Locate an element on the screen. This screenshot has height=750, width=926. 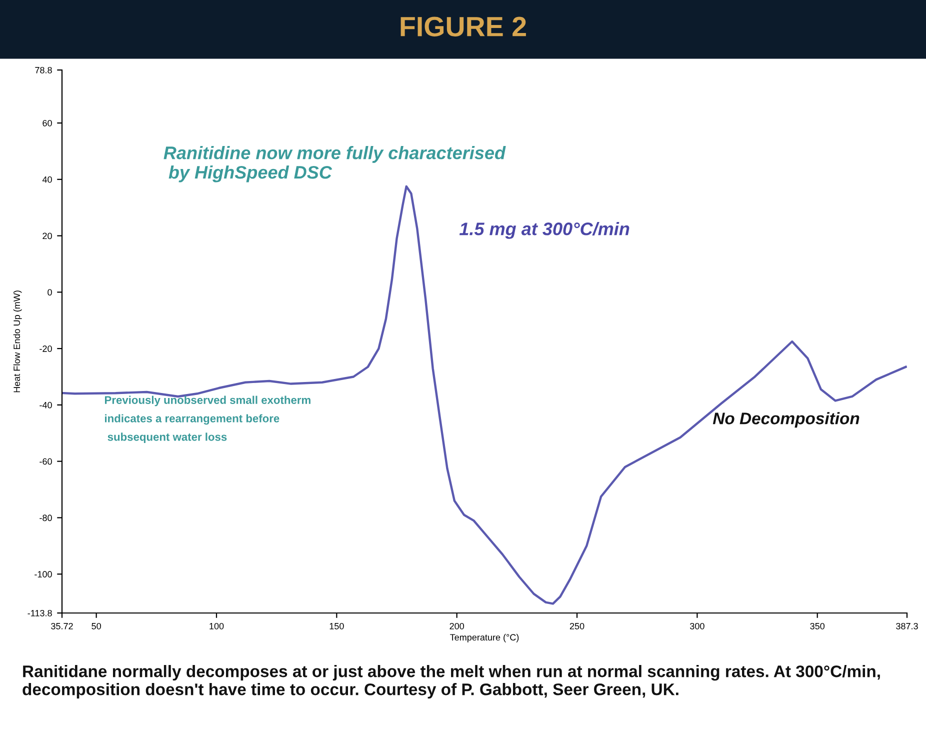
x-tick-label: 50 is located at coordinates (96, 626).